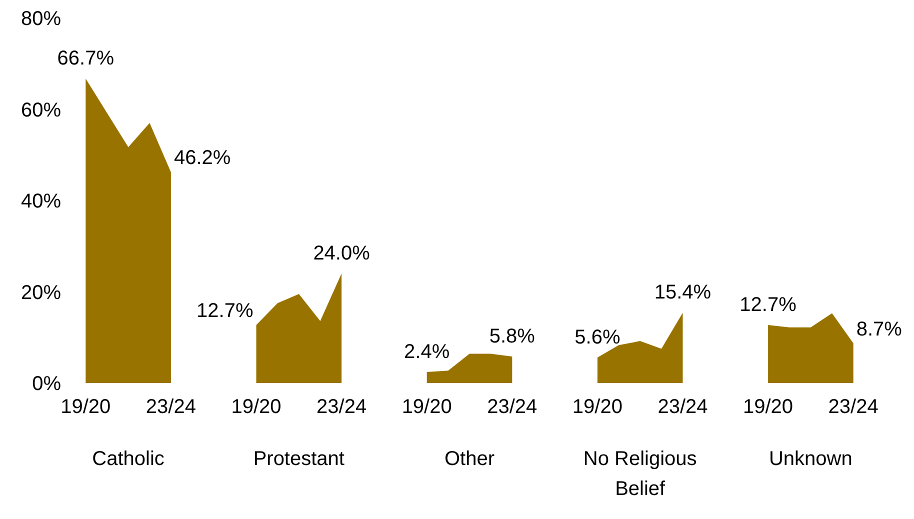 The width and height of the screenshot is (914, 519). I want to click on text: Catholic, so click(128, 459).